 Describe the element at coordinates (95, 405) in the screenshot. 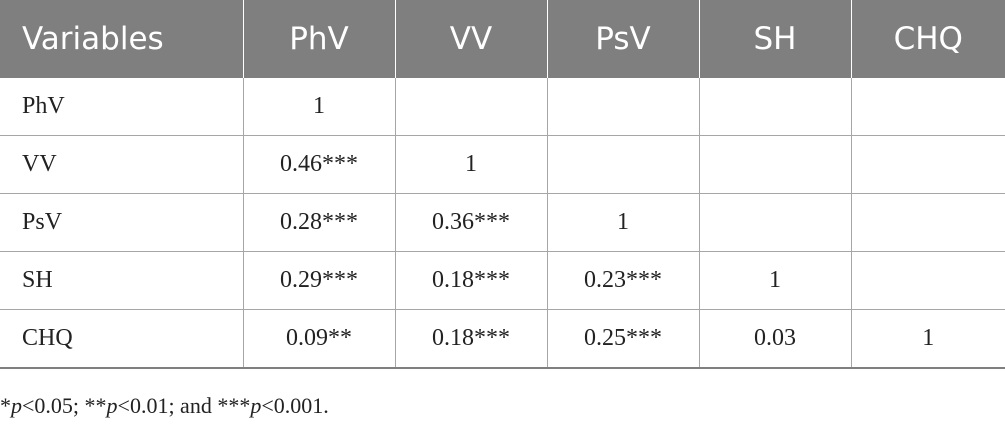

I see `footnote-stars: **` at that location.